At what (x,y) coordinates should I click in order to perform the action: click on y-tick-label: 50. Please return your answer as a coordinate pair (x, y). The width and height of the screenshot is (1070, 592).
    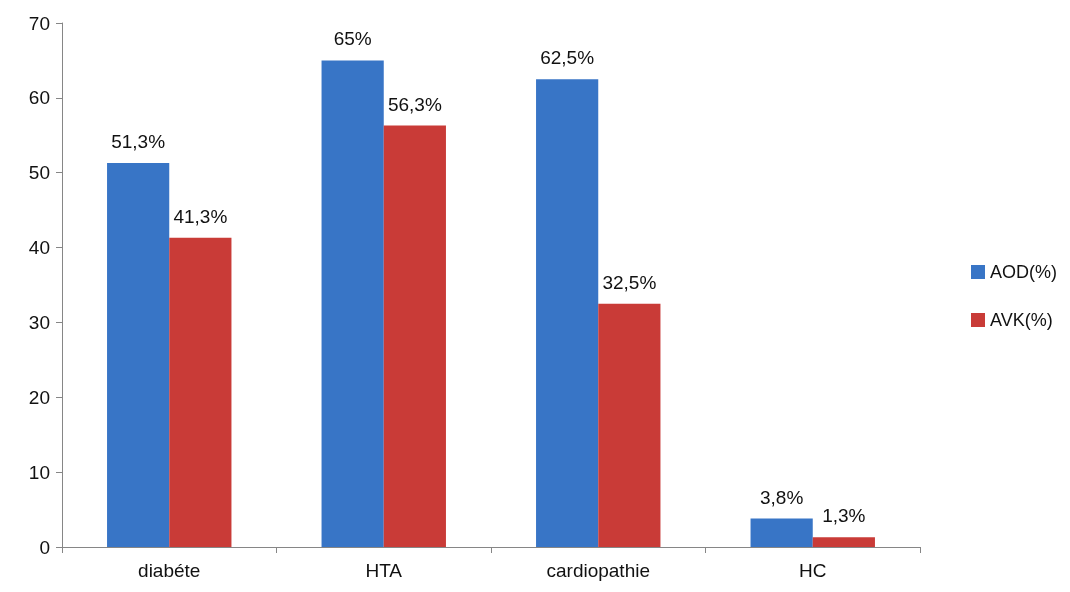
    Looking at the image, I should click on (39, 173).